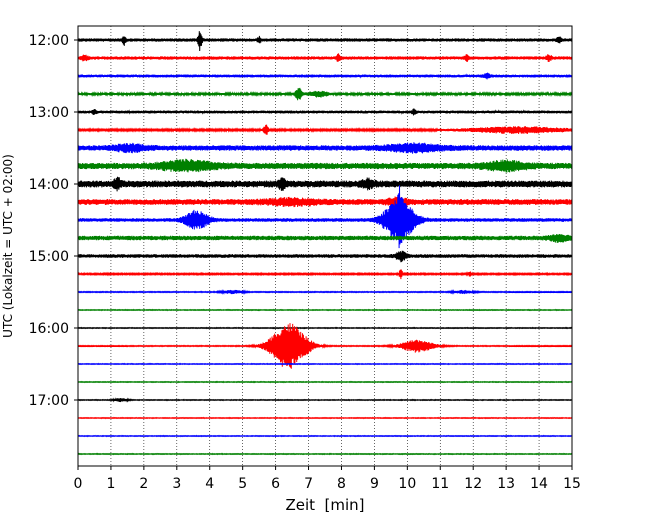 Image resolution: width=650 pixels, height=520 pixels. Describe the element at coordinates (49, 41) in the screenshot. I see `y-tick-label: 12:00` at that location.